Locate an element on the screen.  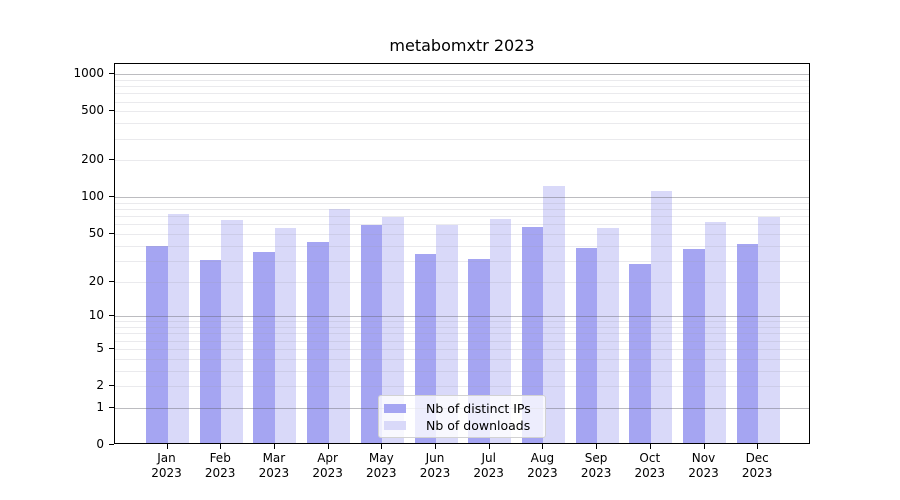
y-tick-label-50: 50 is located at coordinates (96, 232).